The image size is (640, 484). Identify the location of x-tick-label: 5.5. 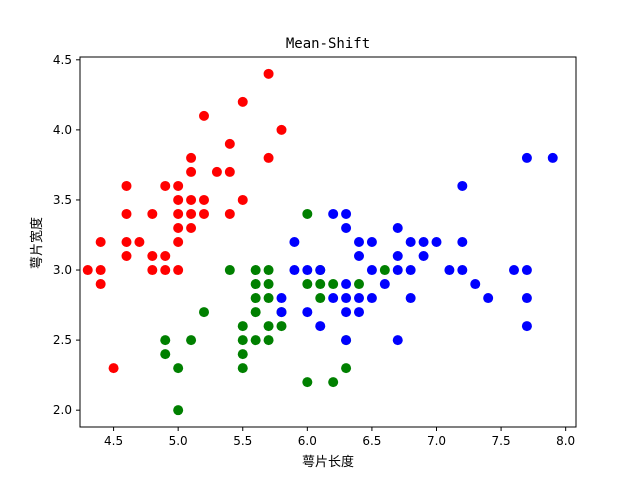
(242, 441).